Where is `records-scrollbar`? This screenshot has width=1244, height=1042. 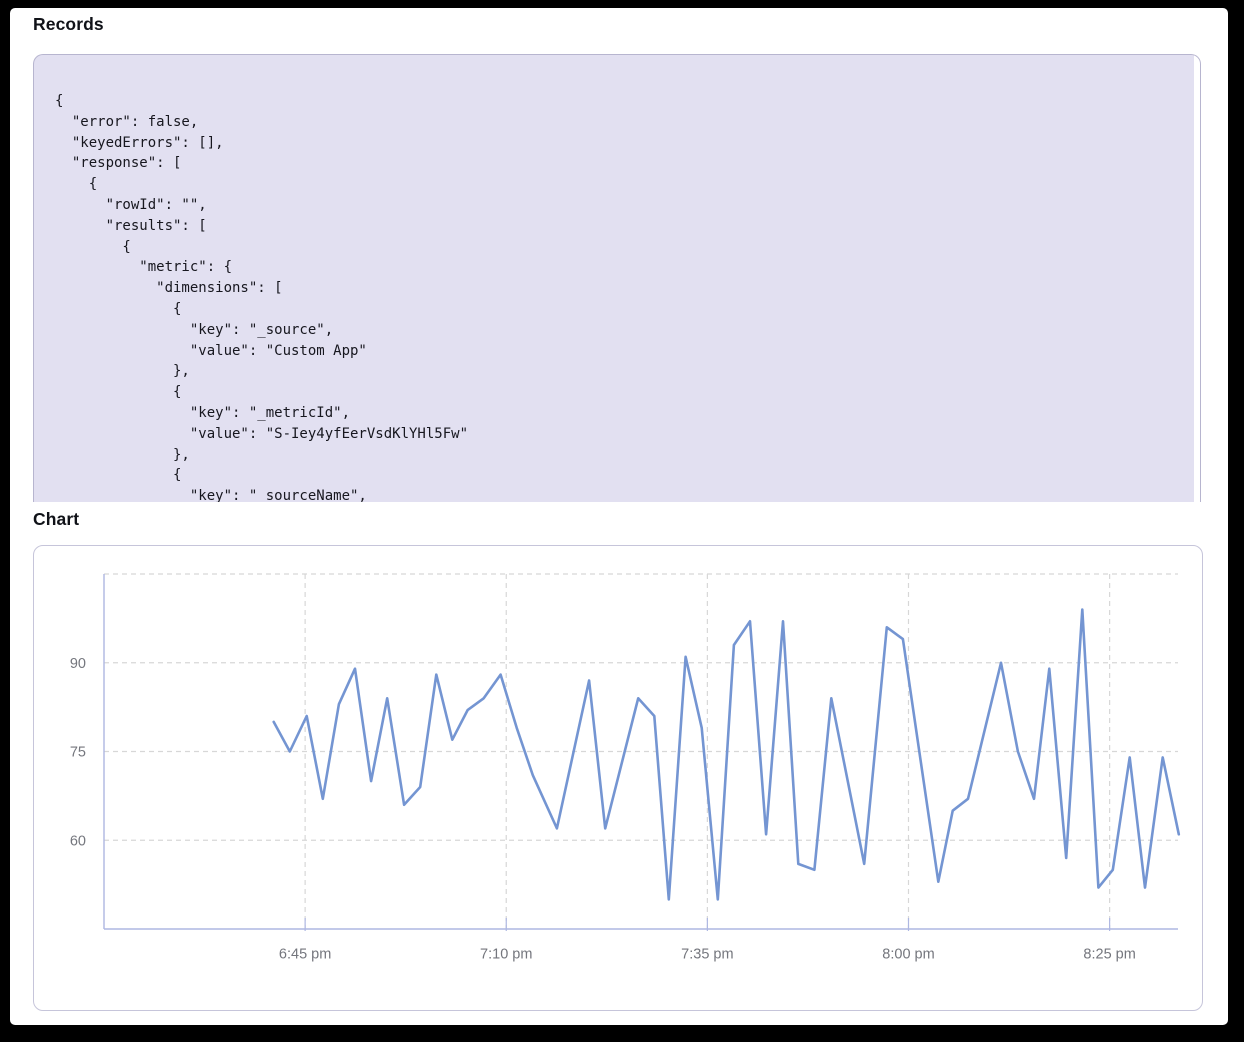 records-scrollbar is located at coordinates (1197, 278).